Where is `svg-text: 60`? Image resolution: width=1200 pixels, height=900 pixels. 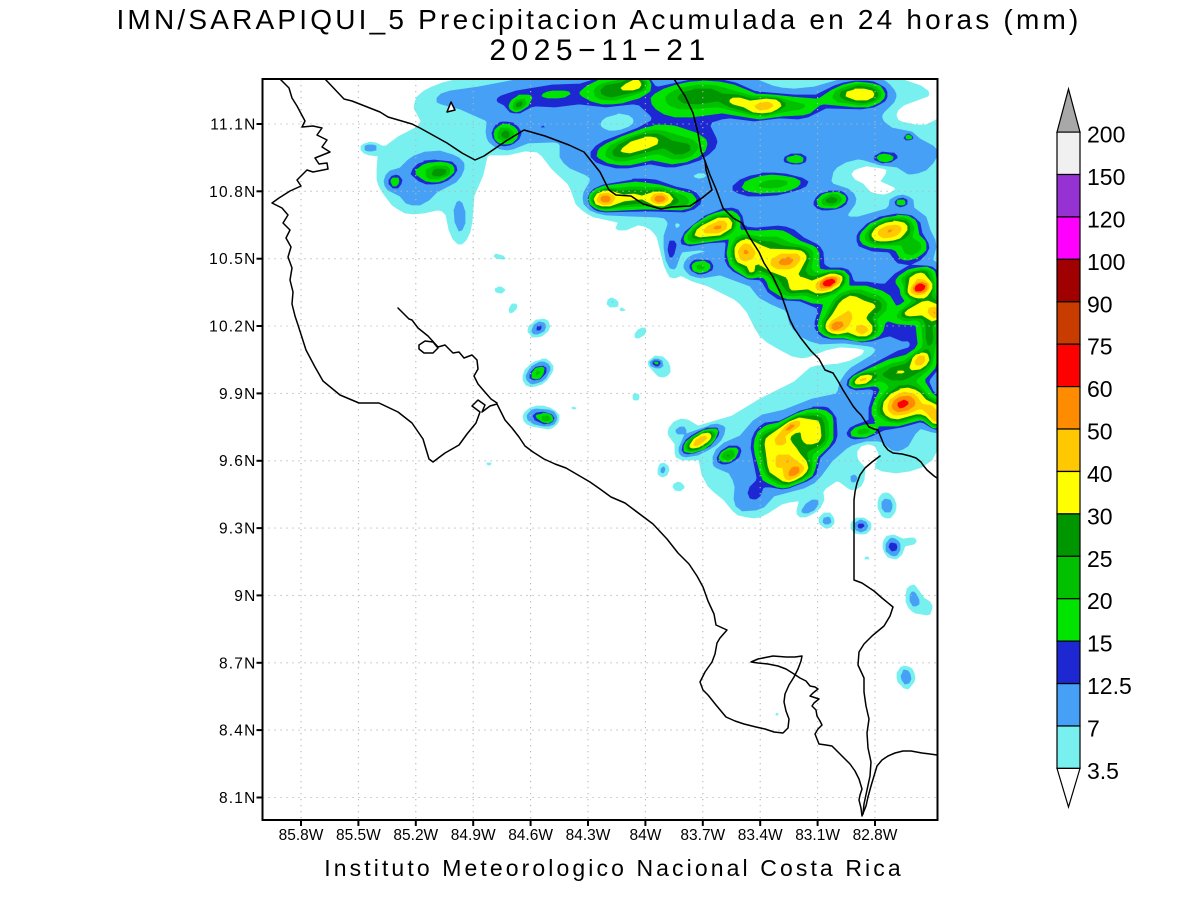 svg-text: 60 is located at coordinates (1100, 389).